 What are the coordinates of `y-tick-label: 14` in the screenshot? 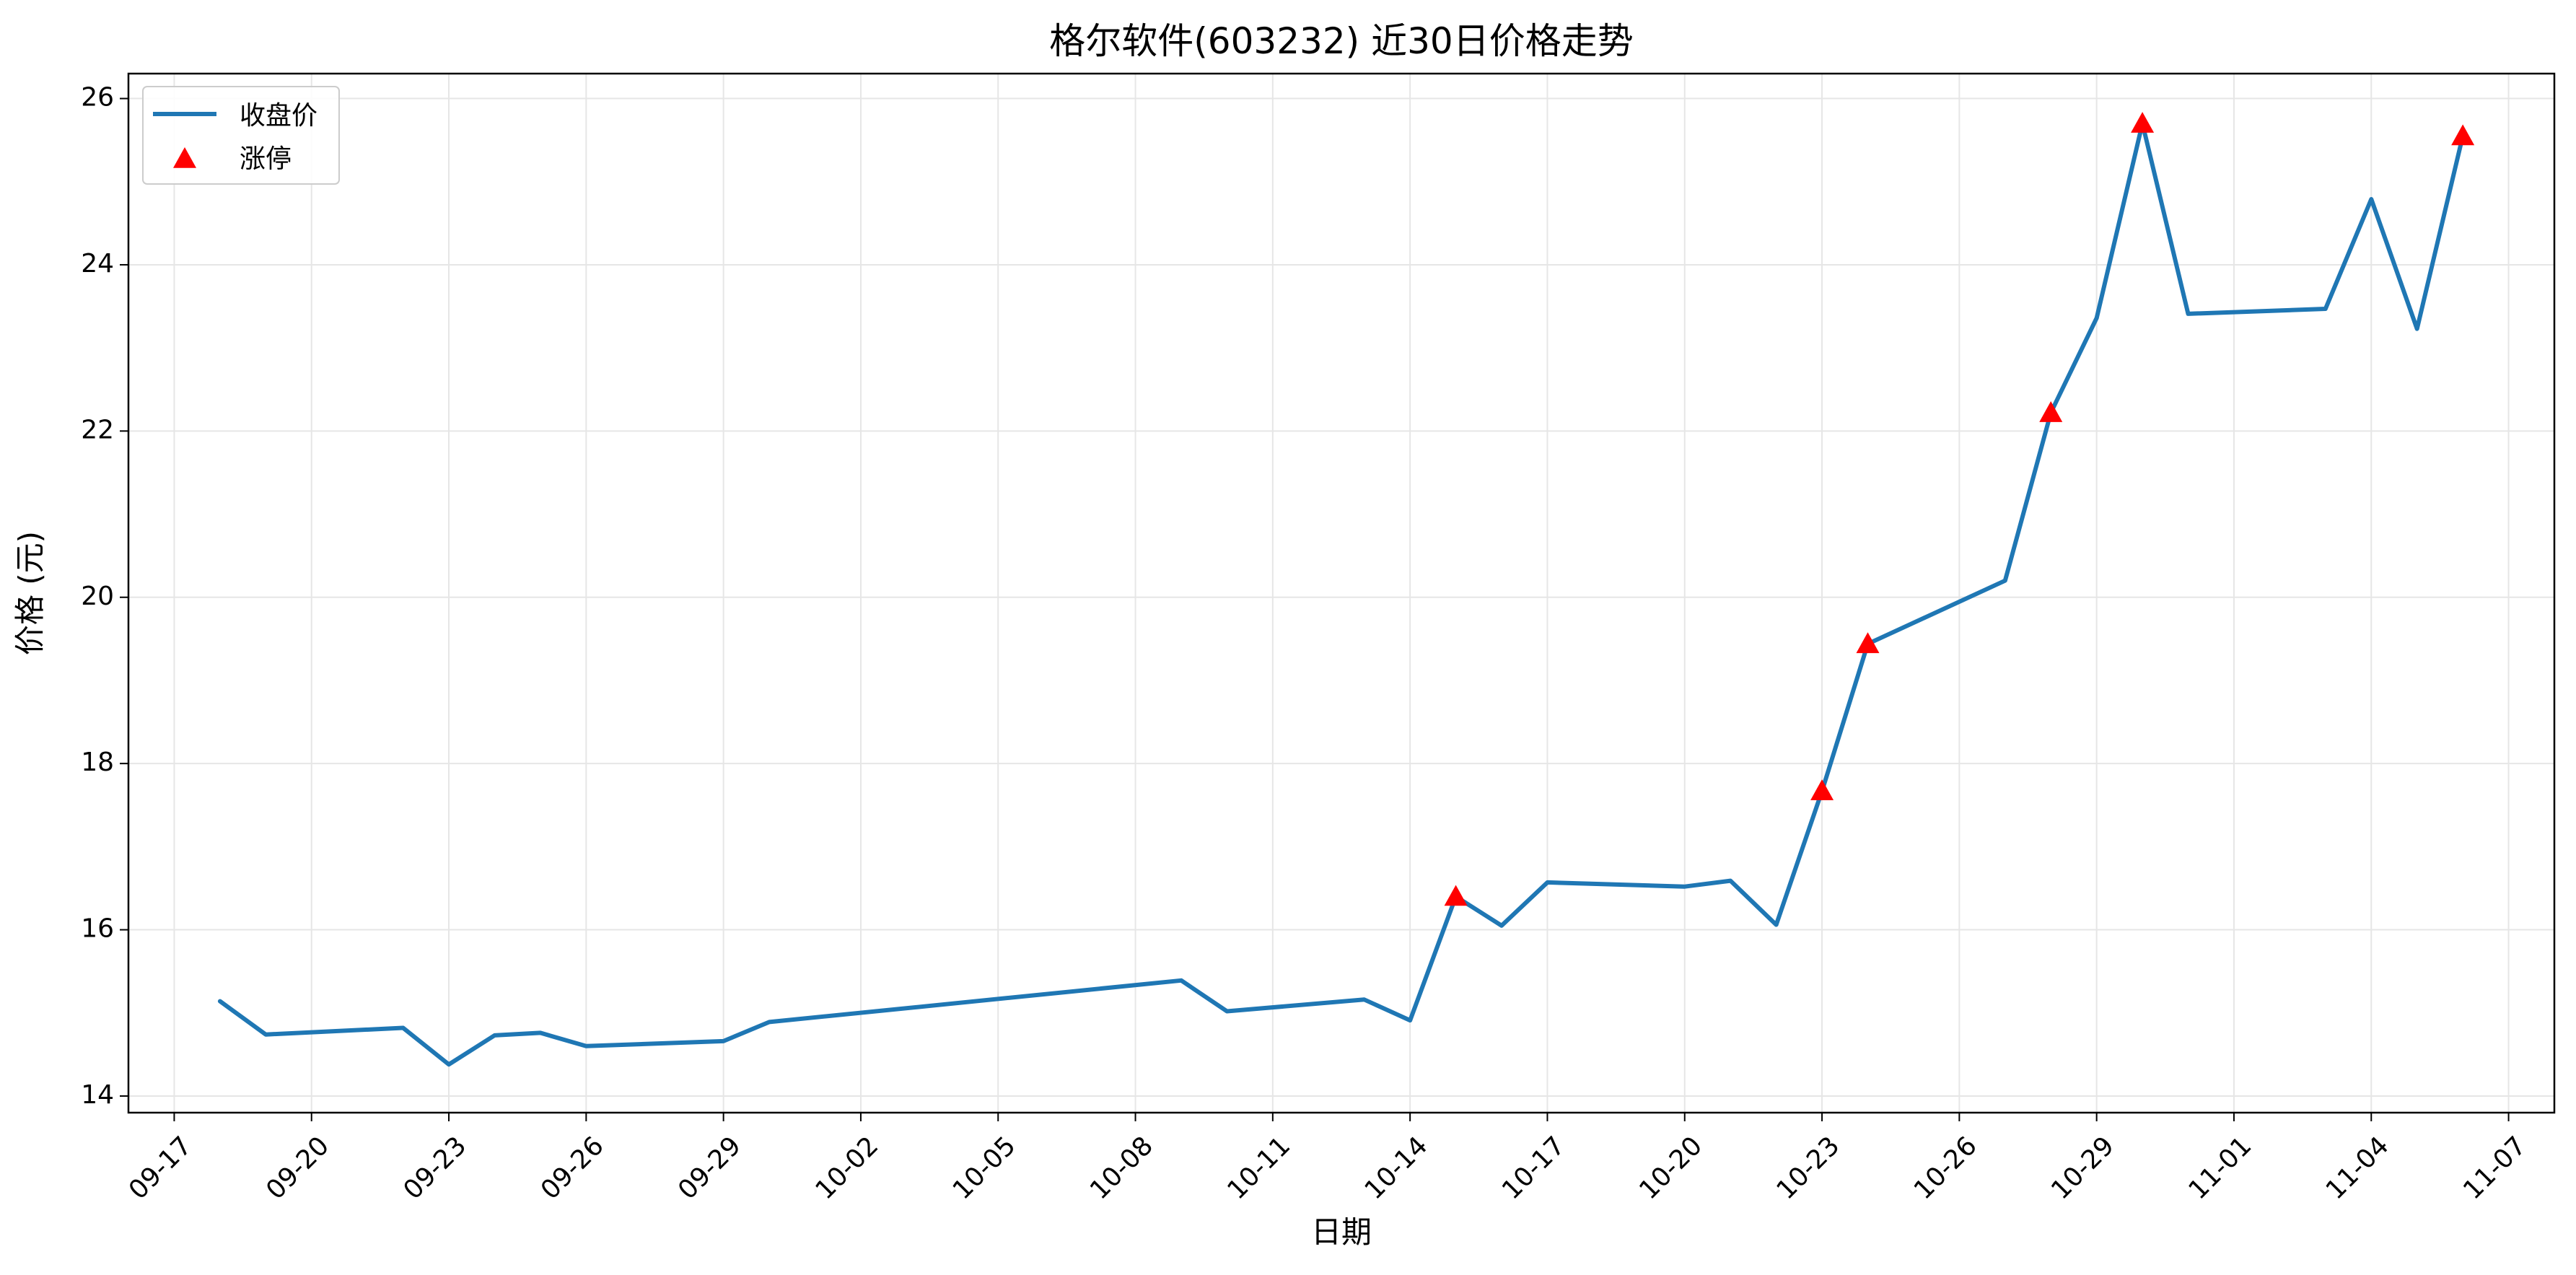 It's located at (97, 1095).